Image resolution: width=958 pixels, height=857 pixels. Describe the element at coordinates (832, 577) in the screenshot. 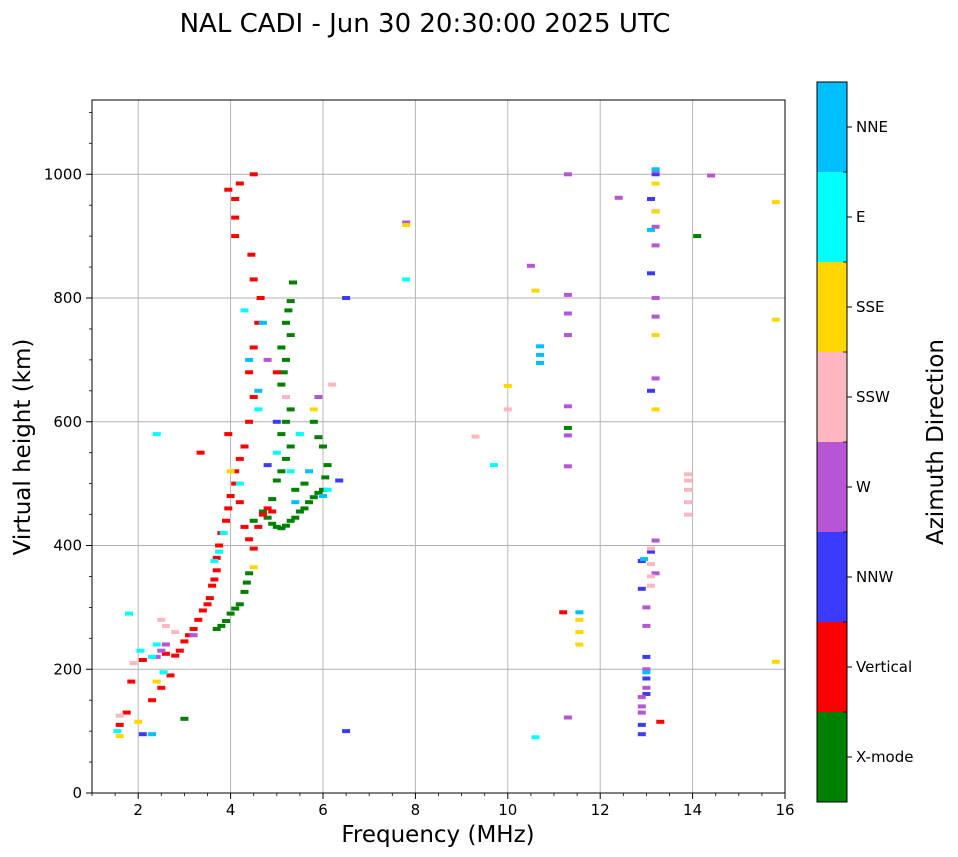

I see `colorbar-segment-nnw` at that location.